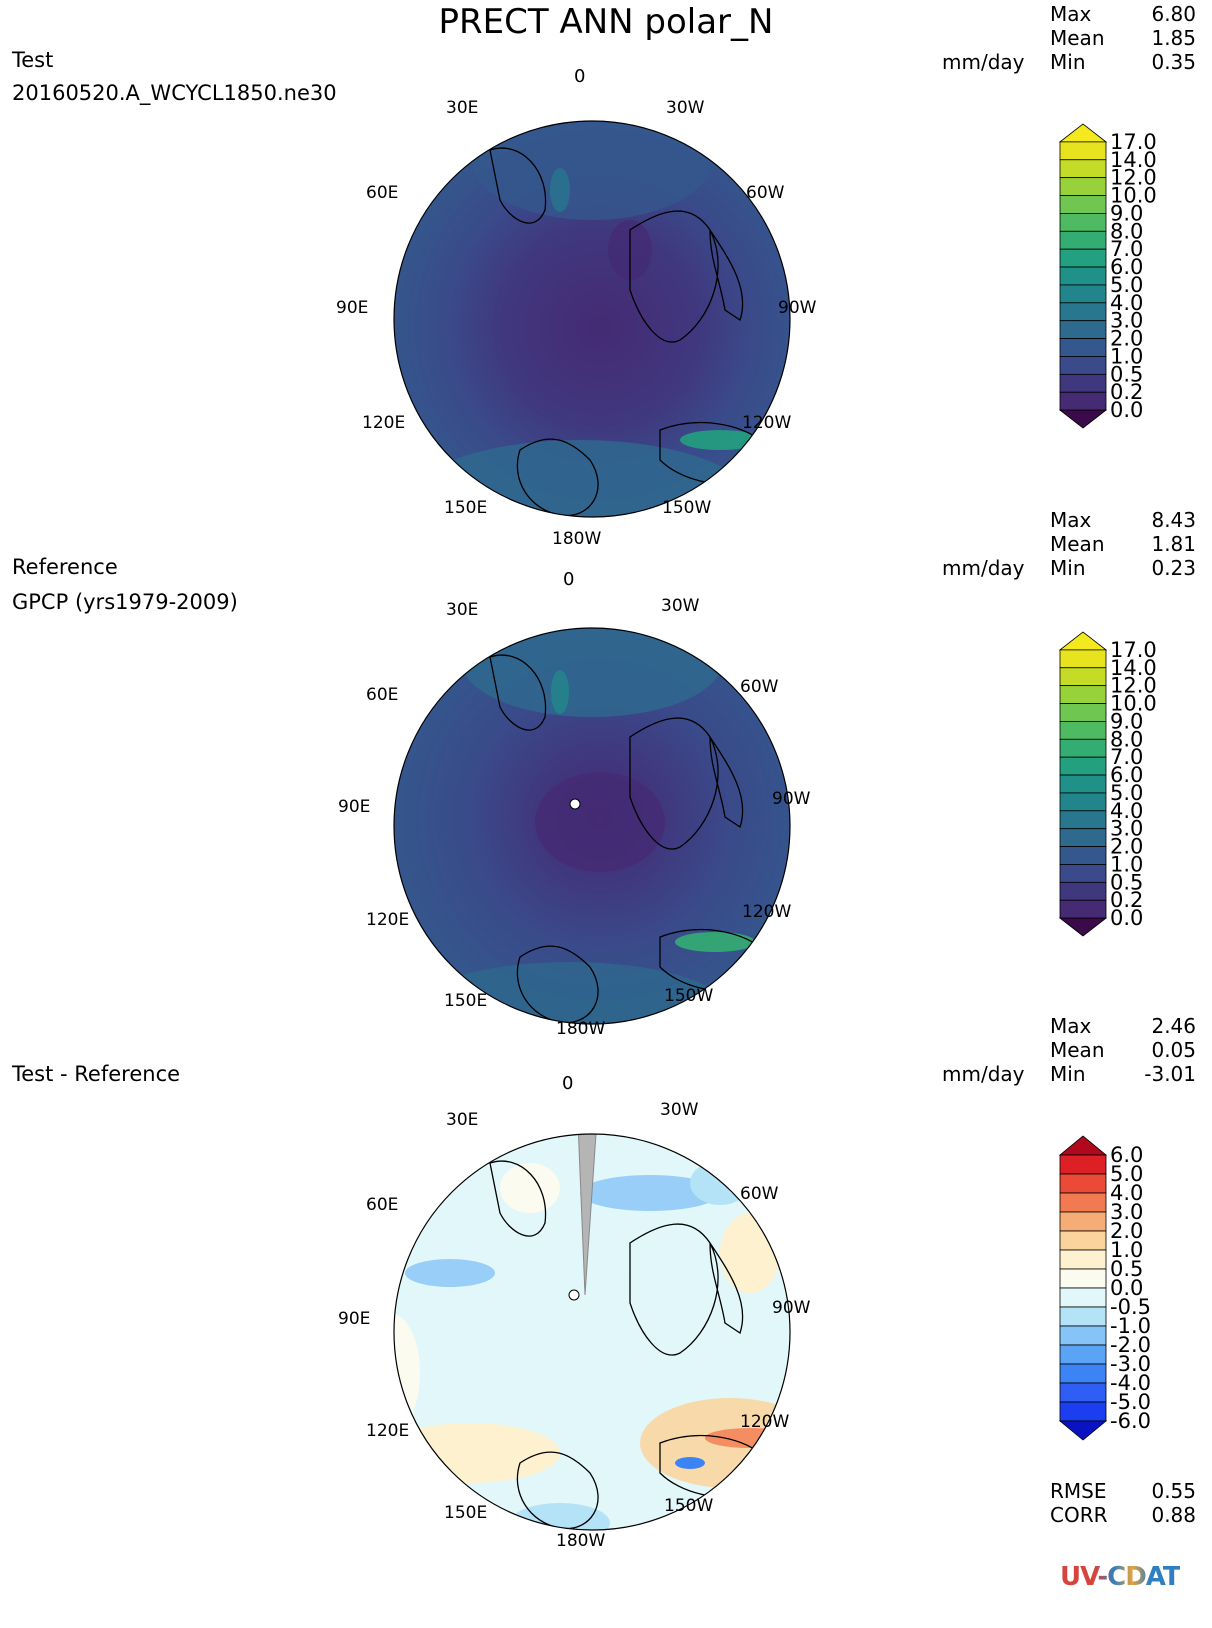 The width and height of the screenshot is (1212, 1628). What do you see at coordinates (580, 1541) in the screenshot?
I see `panel-3-lon-label: 180W` at bounding box center [580, 1541].